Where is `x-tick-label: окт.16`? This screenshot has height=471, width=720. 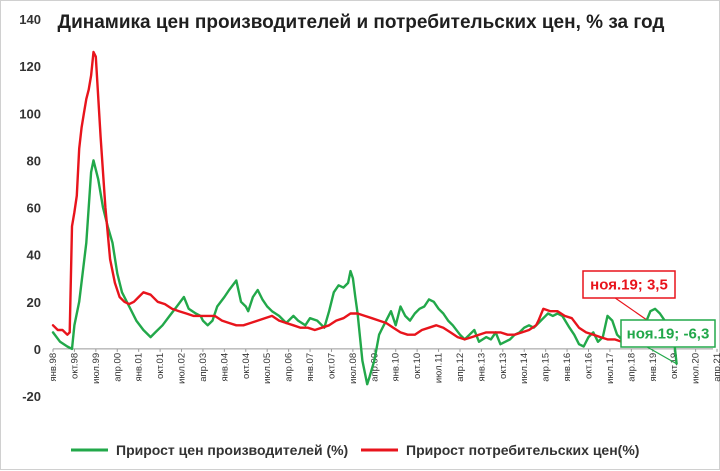
x-tick-label: окт.16 is located at coordinates (589, 366).